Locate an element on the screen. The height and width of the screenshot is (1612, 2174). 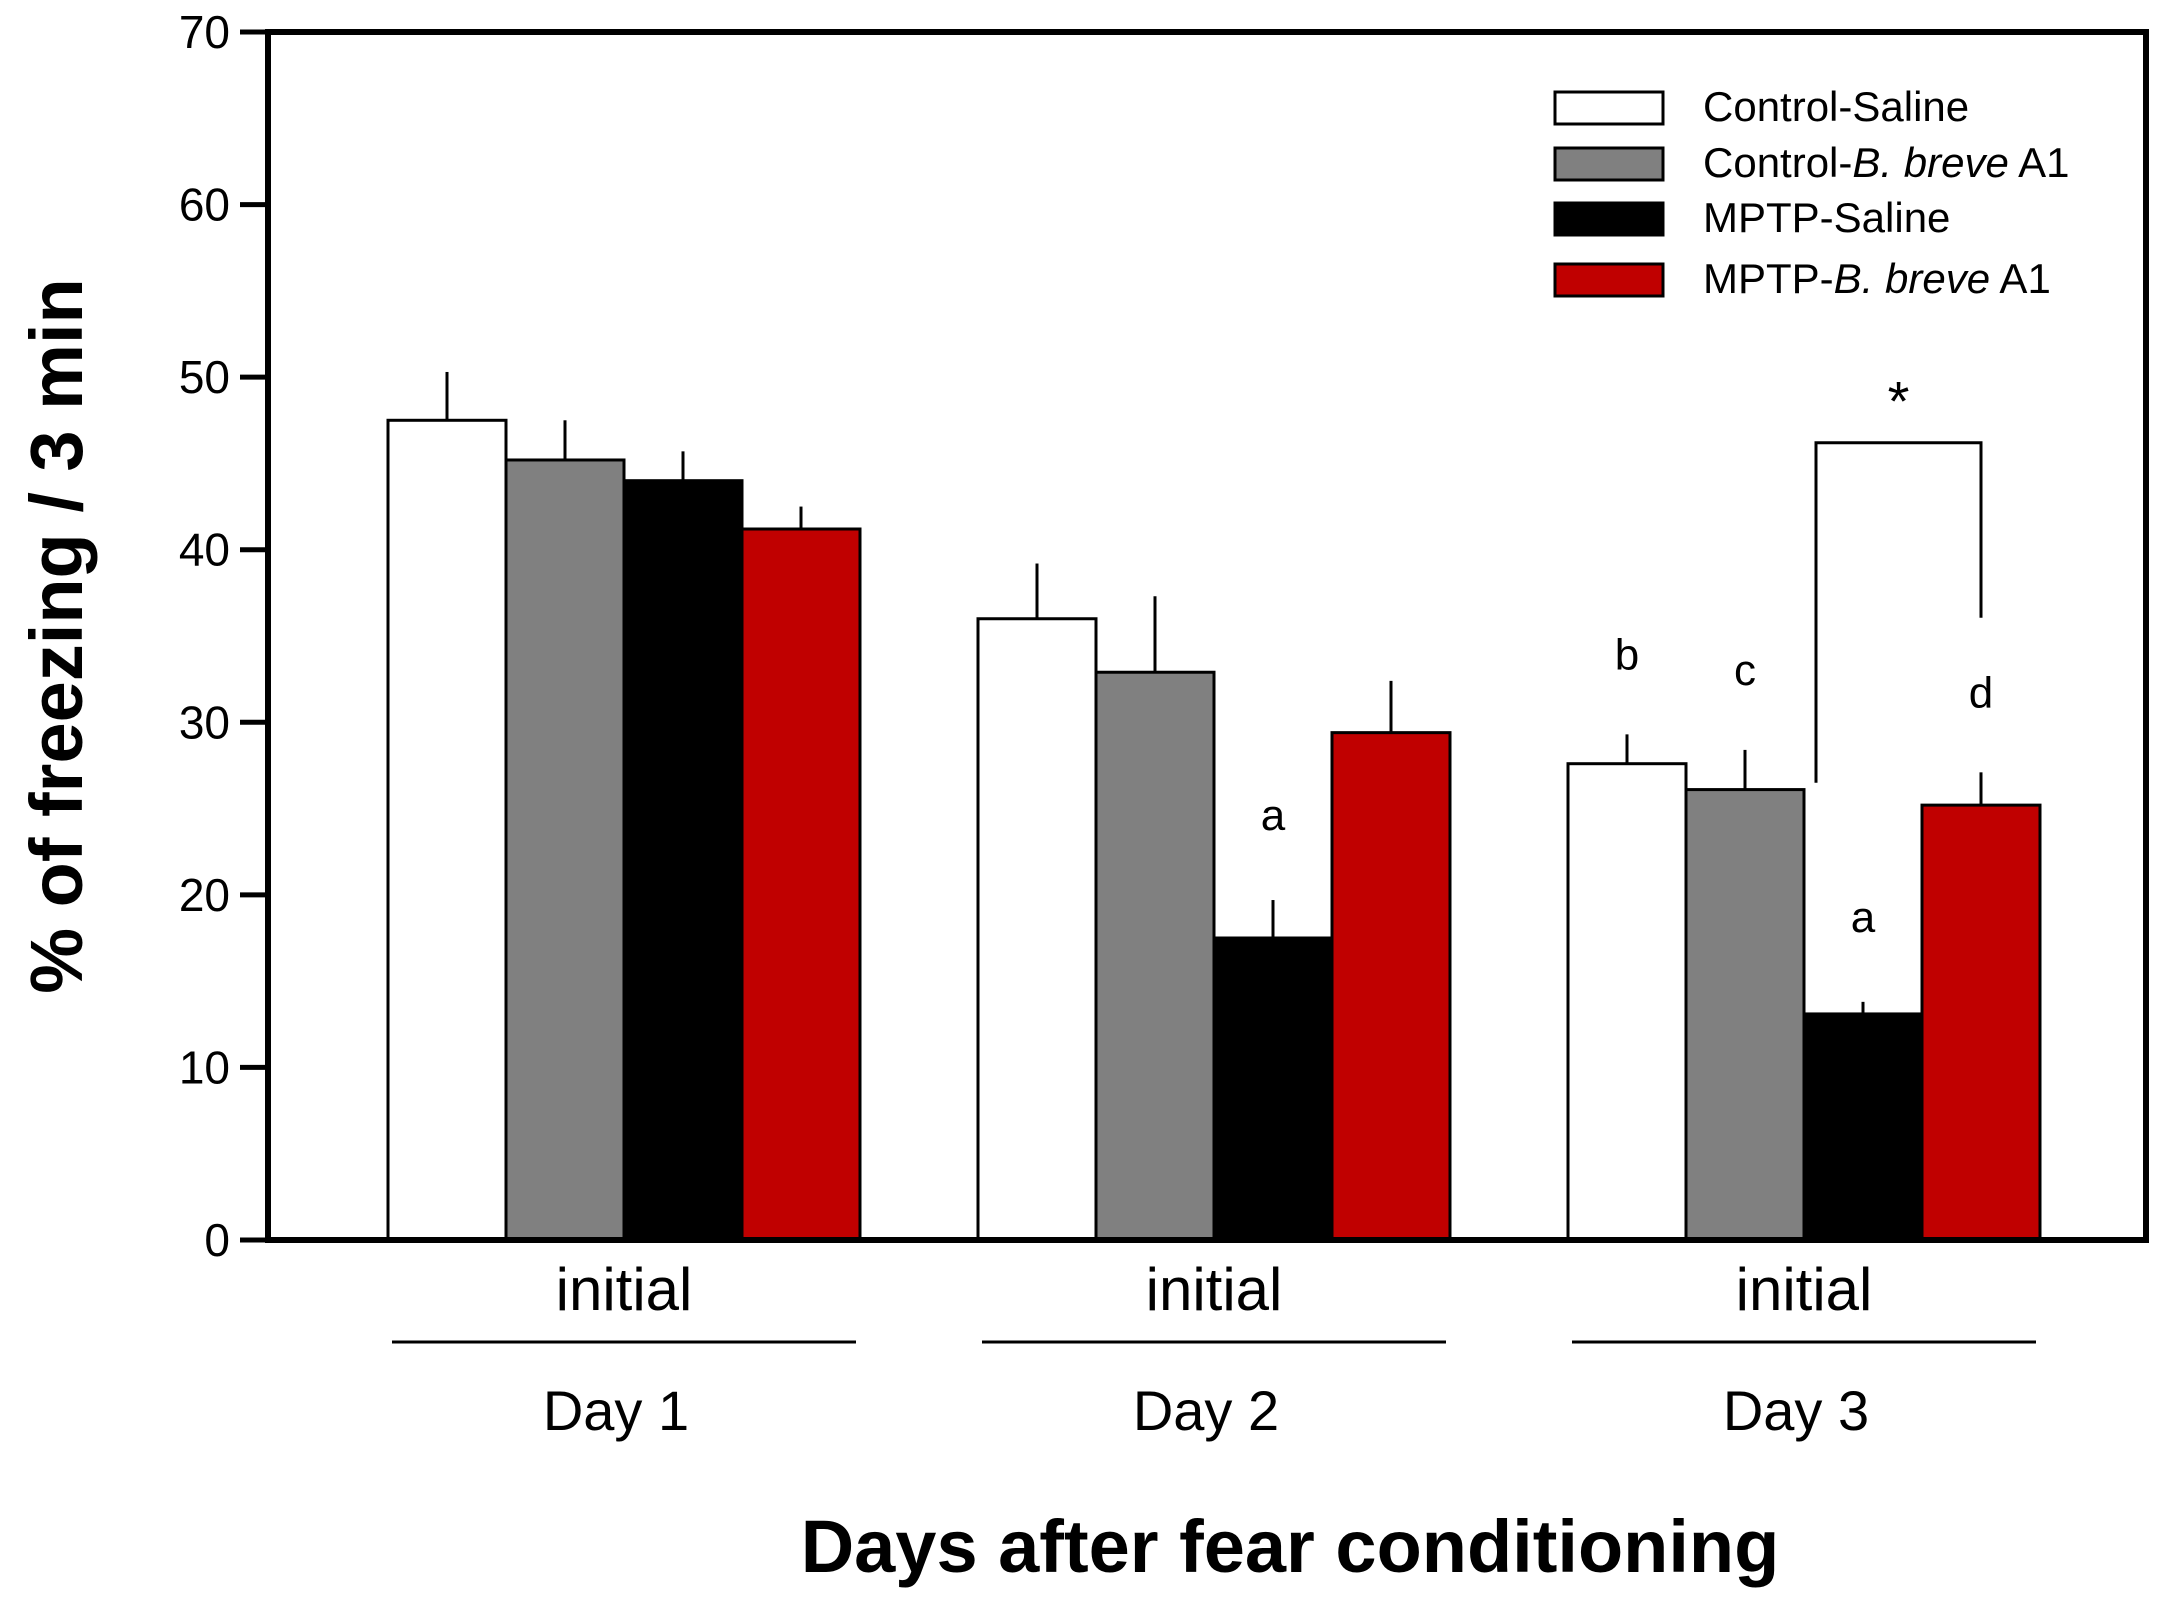
y-axis-title: % of freezing / 3 min is located at coordinates (56, 635).